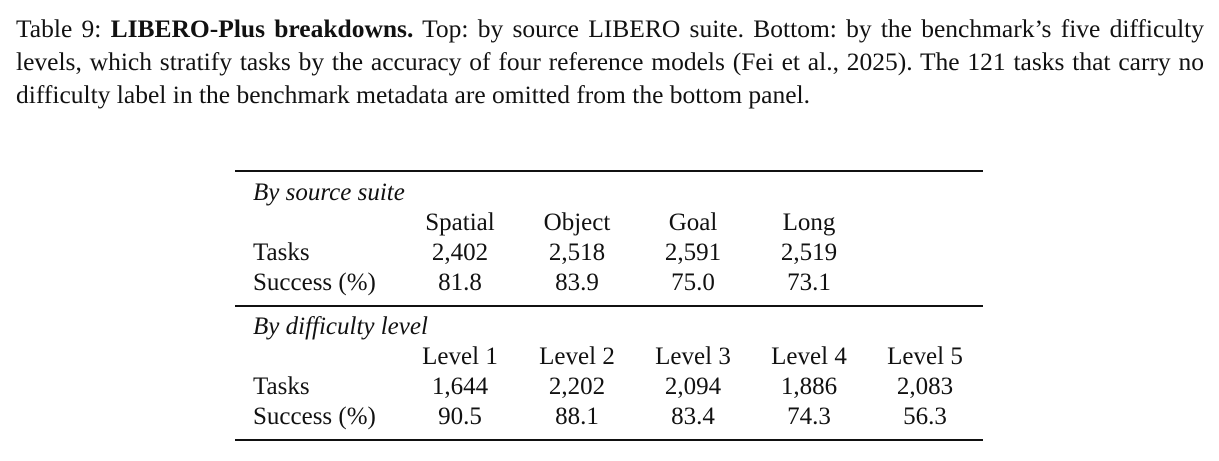 This screenshot has width=1219, height=461. What do you see at coordinates (693, 416) in the screenshot?
I see `cell: 83.4` at bounding box center [693, 416].